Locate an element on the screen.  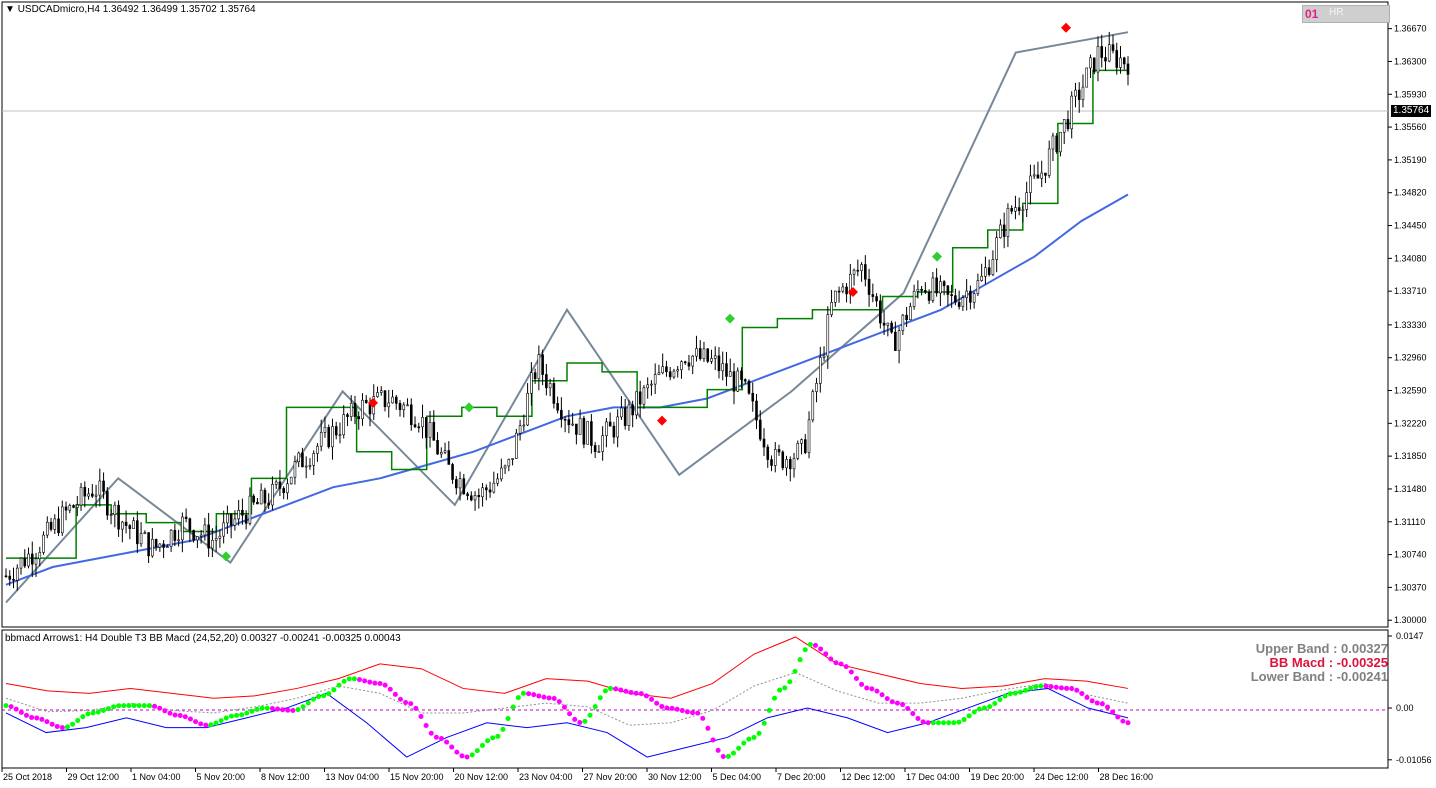
price-axis-label: 1.32220 is located at coordinates (1410, 423).